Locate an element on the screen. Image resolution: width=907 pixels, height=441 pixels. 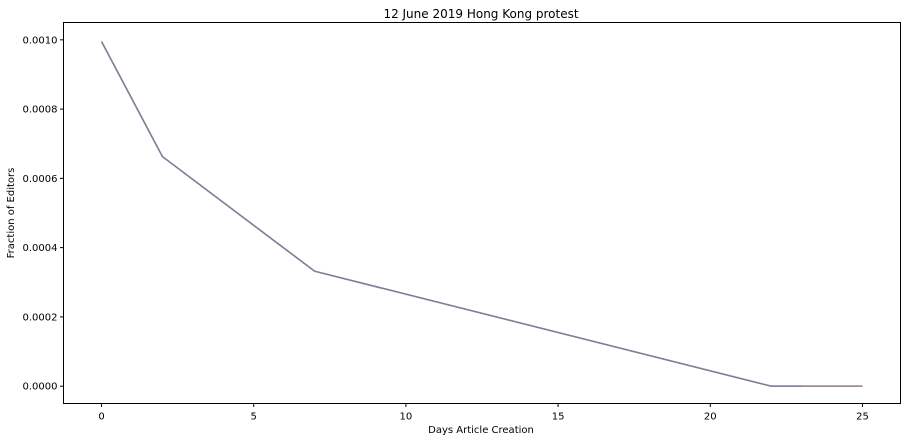
x-axis-label: Days Article Creation is located at coordinates (481, 430).